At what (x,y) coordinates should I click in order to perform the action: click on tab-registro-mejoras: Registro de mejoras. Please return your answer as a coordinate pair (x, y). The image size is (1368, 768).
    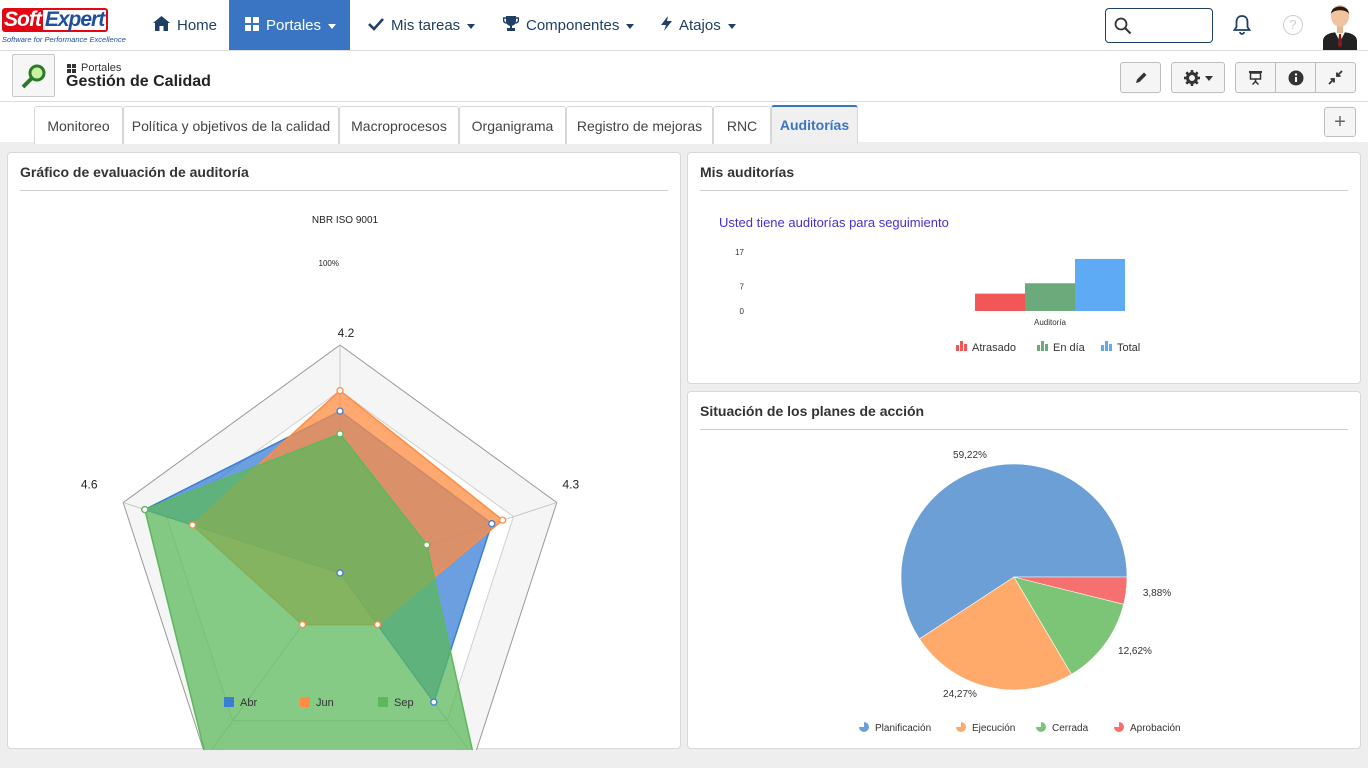
    Looking at the image, I should click on (639, 125).